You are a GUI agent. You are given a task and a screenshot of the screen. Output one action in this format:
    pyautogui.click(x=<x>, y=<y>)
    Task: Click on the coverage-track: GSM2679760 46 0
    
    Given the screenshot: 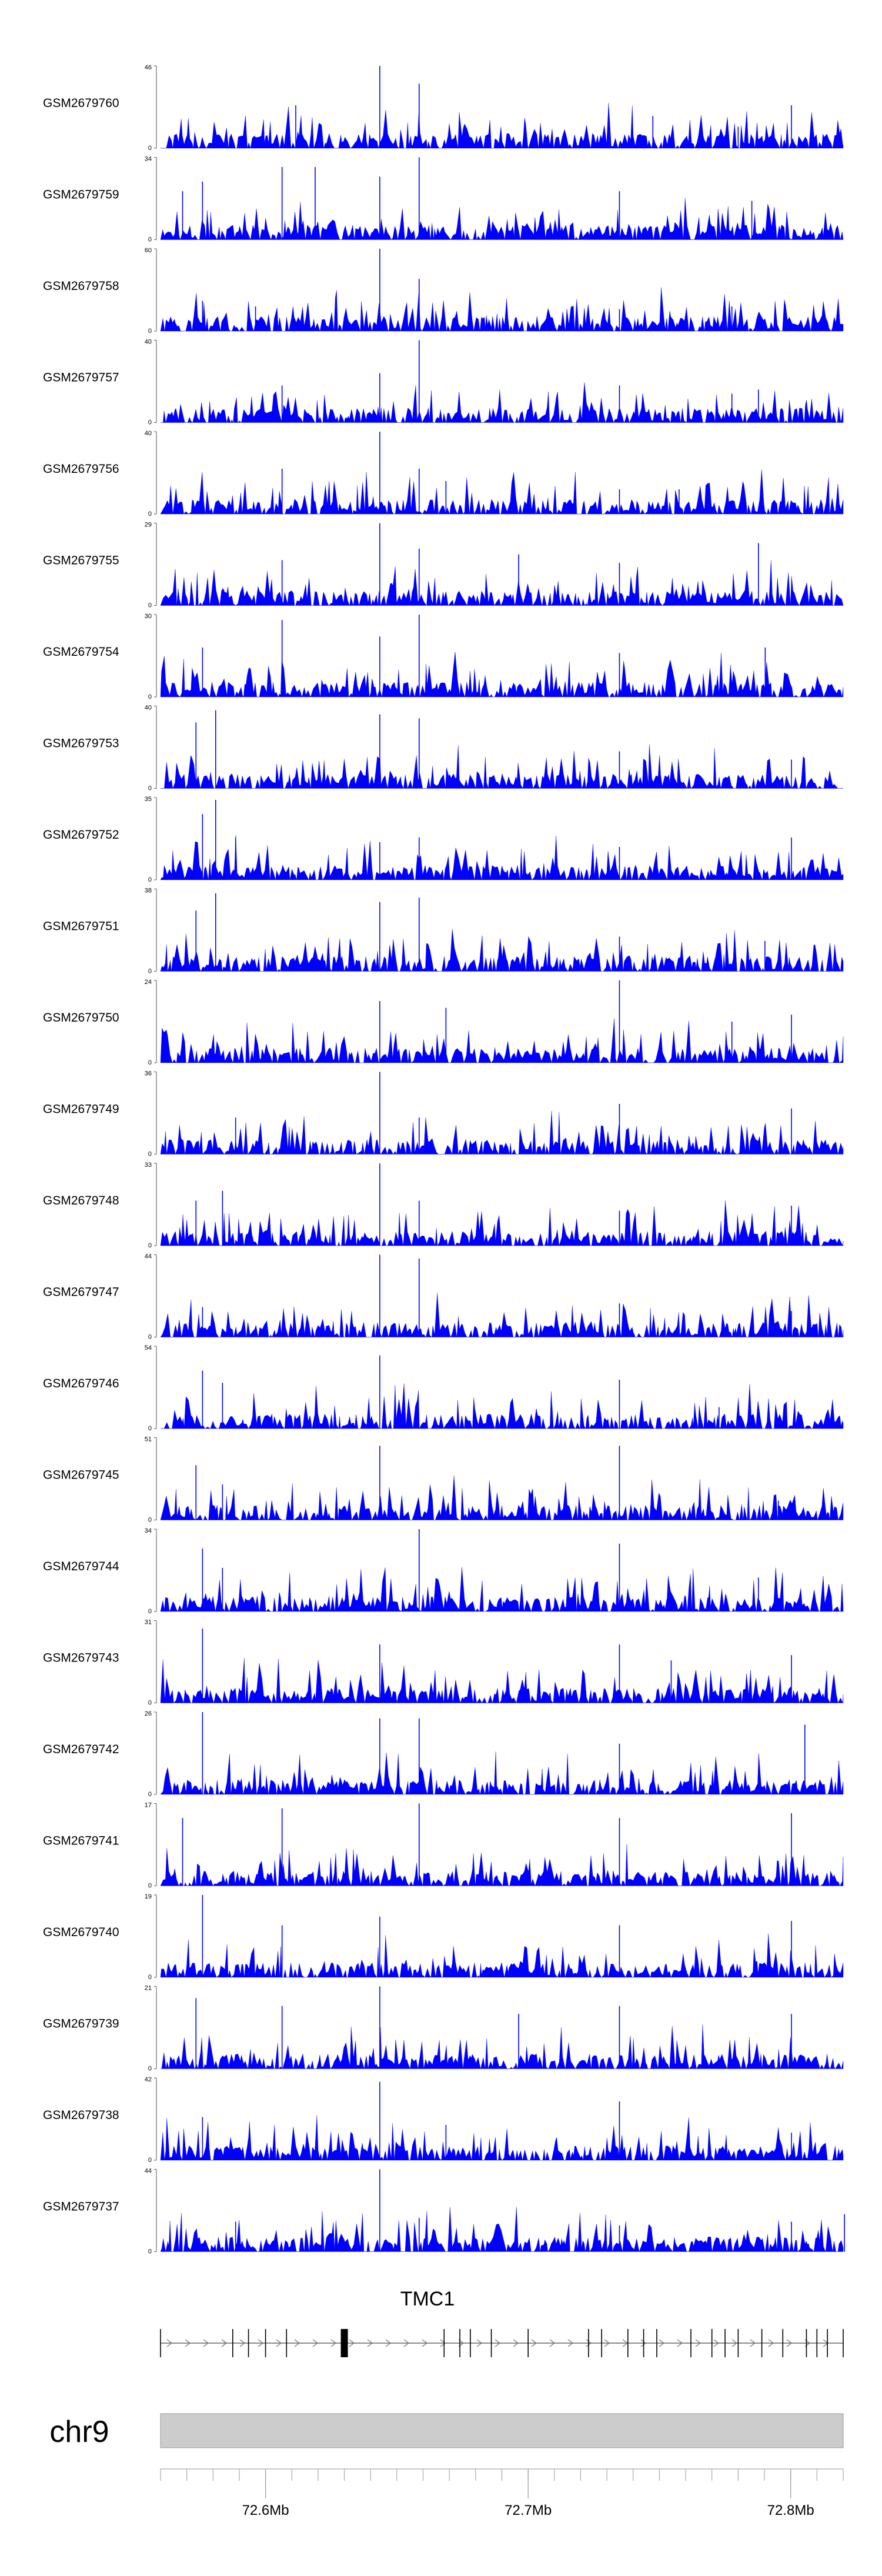 What is the action you would take?
    pyautogui.click(x=443, y=108)
    